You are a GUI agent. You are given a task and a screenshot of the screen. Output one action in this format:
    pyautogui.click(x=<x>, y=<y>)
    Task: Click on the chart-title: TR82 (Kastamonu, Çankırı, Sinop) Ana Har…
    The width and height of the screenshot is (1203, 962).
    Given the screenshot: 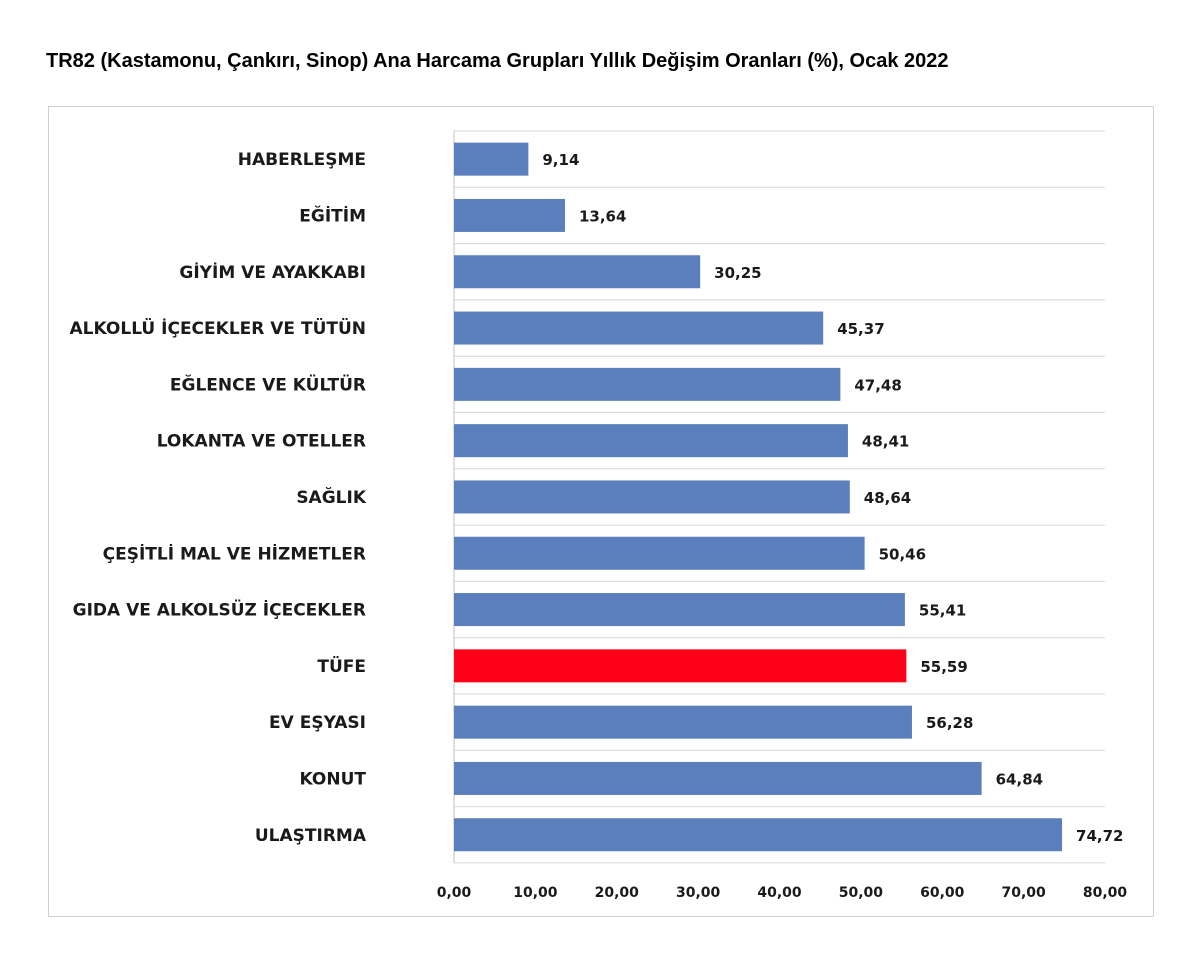 What is the action you would take?
    pyautogui.click(x=497, y=61)
    